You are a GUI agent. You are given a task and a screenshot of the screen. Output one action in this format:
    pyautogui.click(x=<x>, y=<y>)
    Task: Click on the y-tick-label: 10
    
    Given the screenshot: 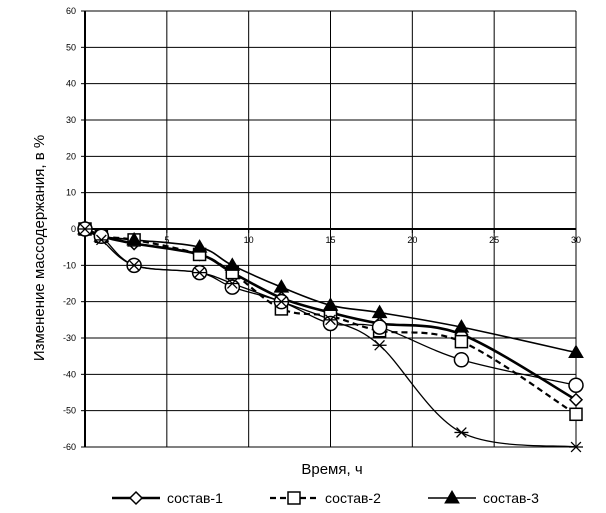 What is the action you would take?
    pyautogui.click(x=71, y=193)
    